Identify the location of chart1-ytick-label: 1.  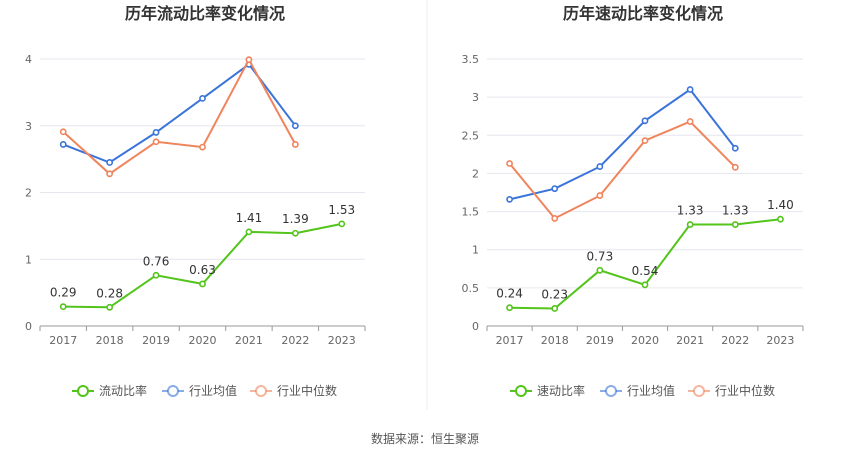
(28, 259).